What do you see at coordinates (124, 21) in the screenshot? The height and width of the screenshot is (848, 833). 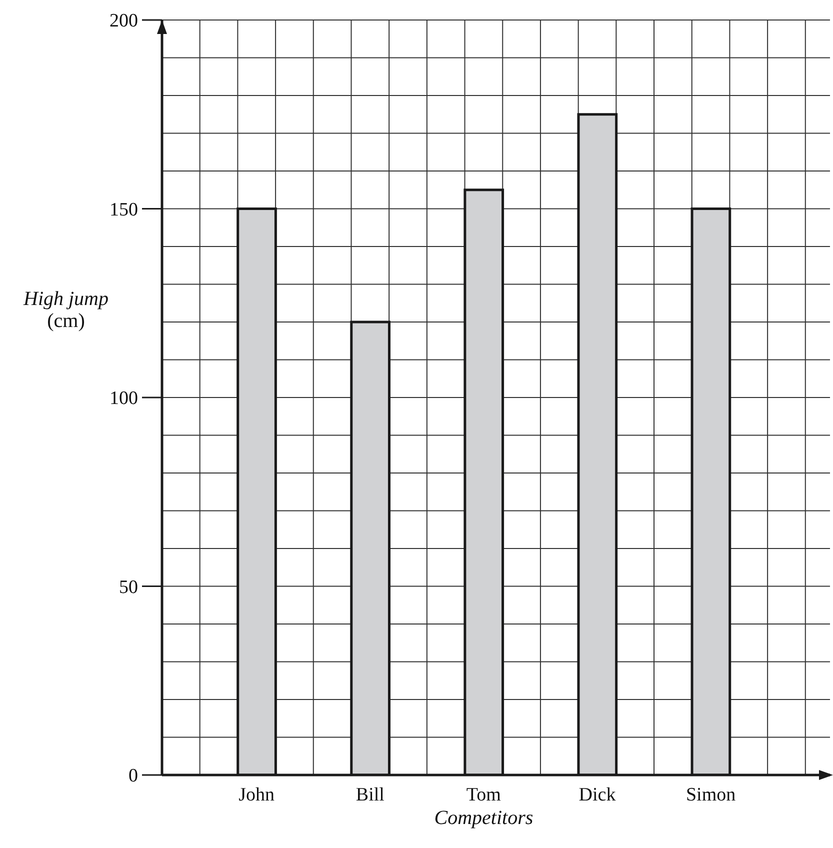 I see `y-tick-label: 200` at bounding box center [124, 21].